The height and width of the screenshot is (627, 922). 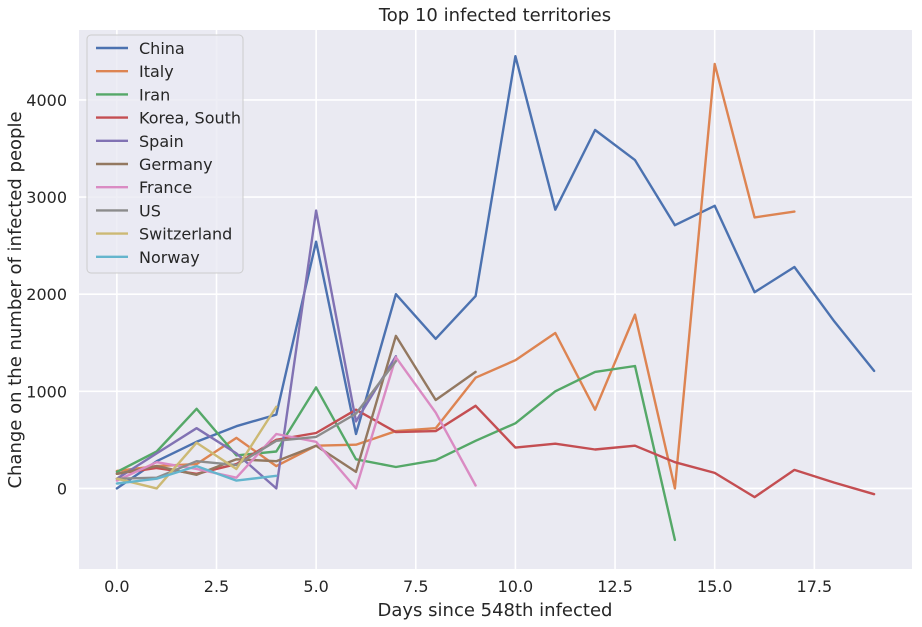 What do you see at coordinates (162, 48) in the screenshot?
I see `legend-label: China` at bounding box center [162, 48].